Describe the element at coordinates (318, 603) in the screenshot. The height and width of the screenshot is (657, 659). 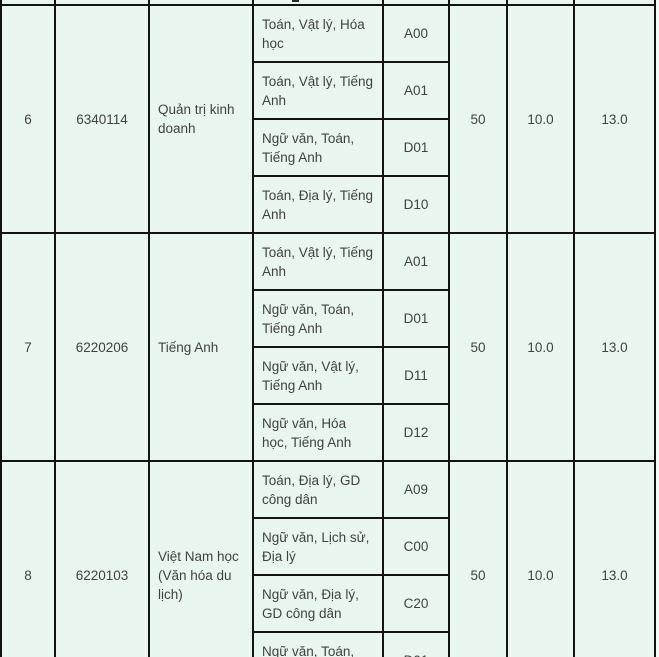
I see `subjects-cell: Ngữ văn, Địa lý, GD công dân` at that location.